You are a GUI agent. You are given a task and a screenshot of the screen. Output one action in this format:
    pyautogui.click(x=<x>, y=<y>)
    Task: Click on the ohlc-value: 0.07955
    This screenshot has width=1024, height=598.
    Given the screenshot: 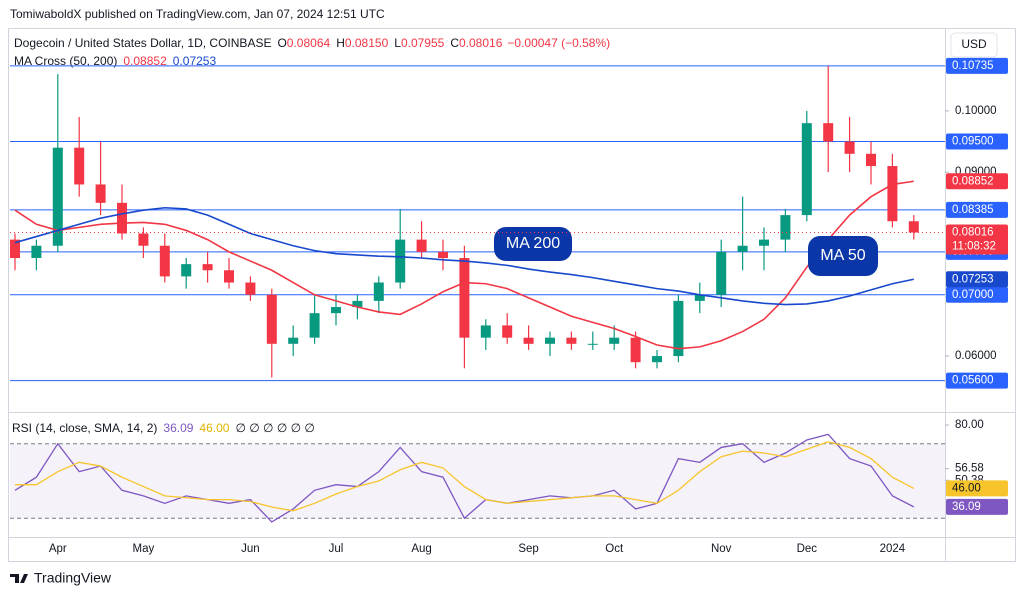 What is the action you would take?
    pyautogui.click(x=423, y=43)
    